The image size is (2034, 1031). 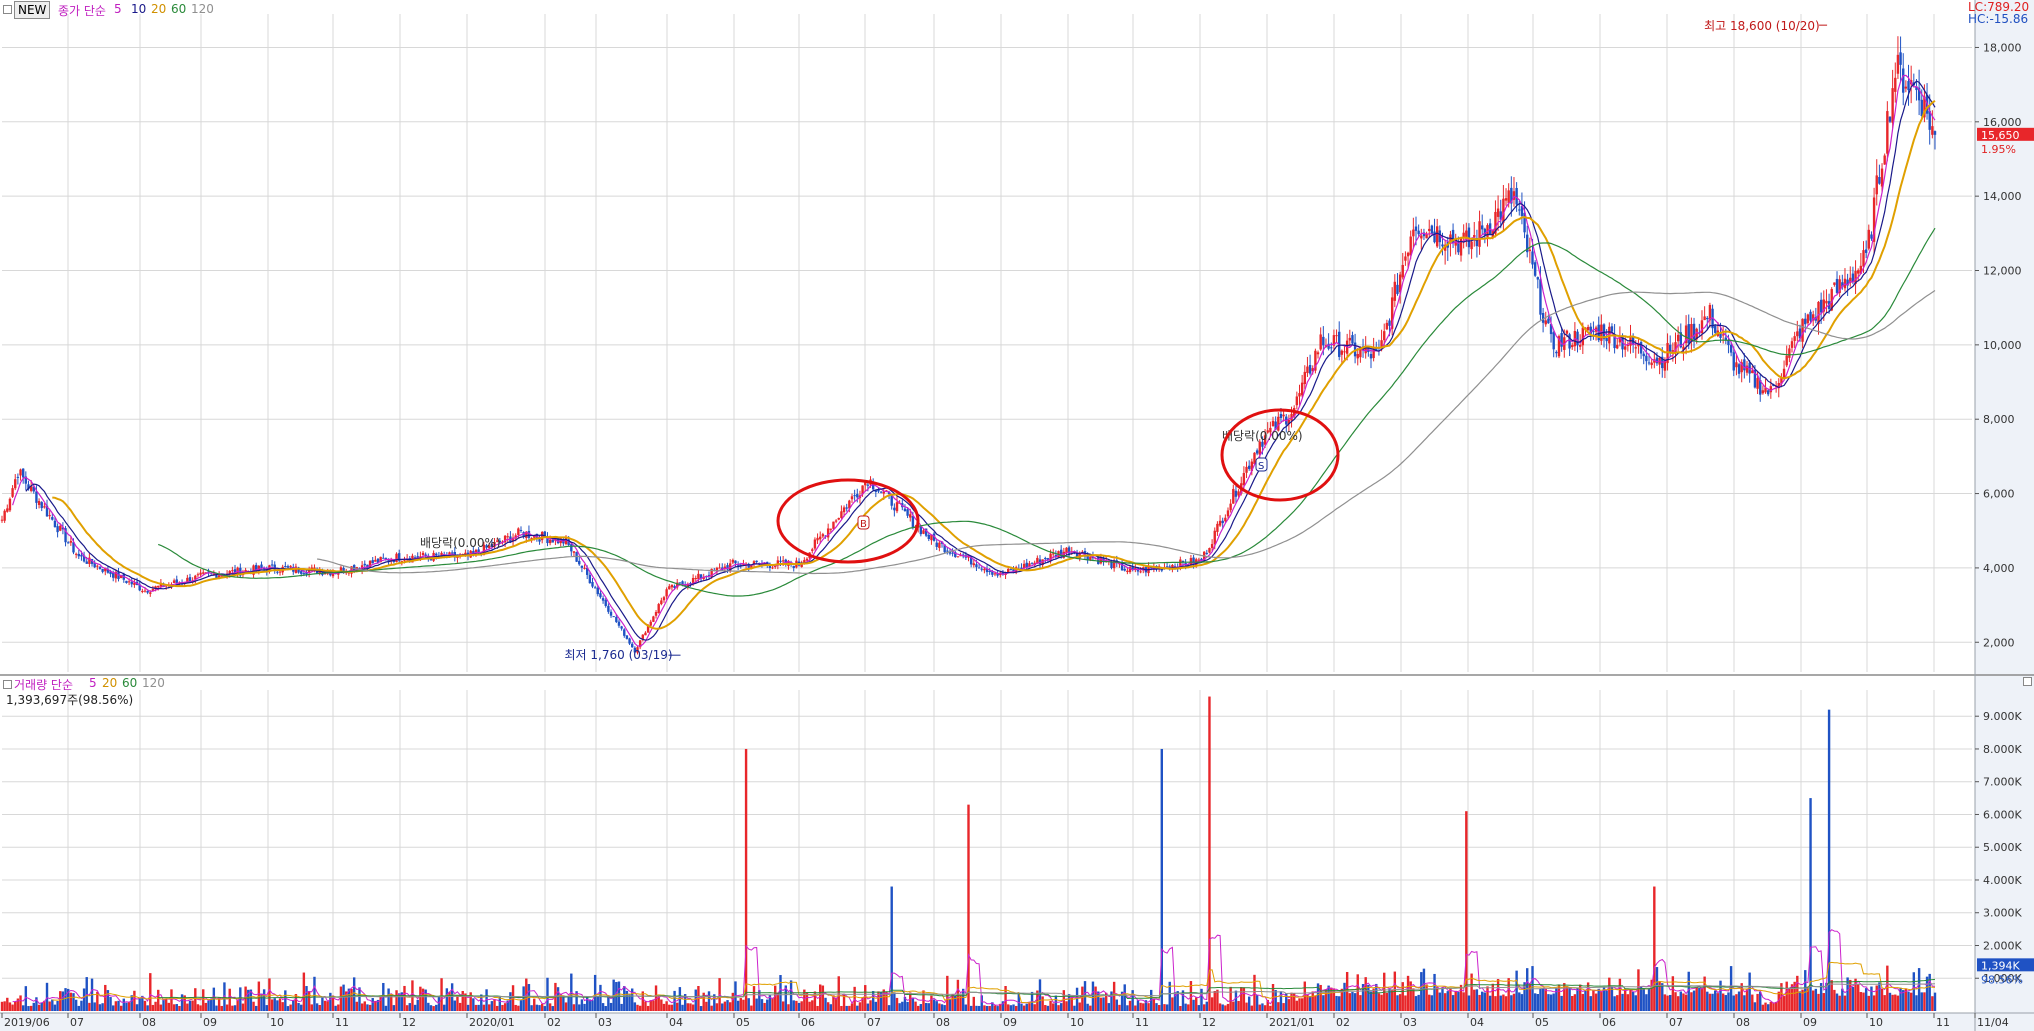 I want to click on collapse-toggle-icon, so click(x=7, y=9).